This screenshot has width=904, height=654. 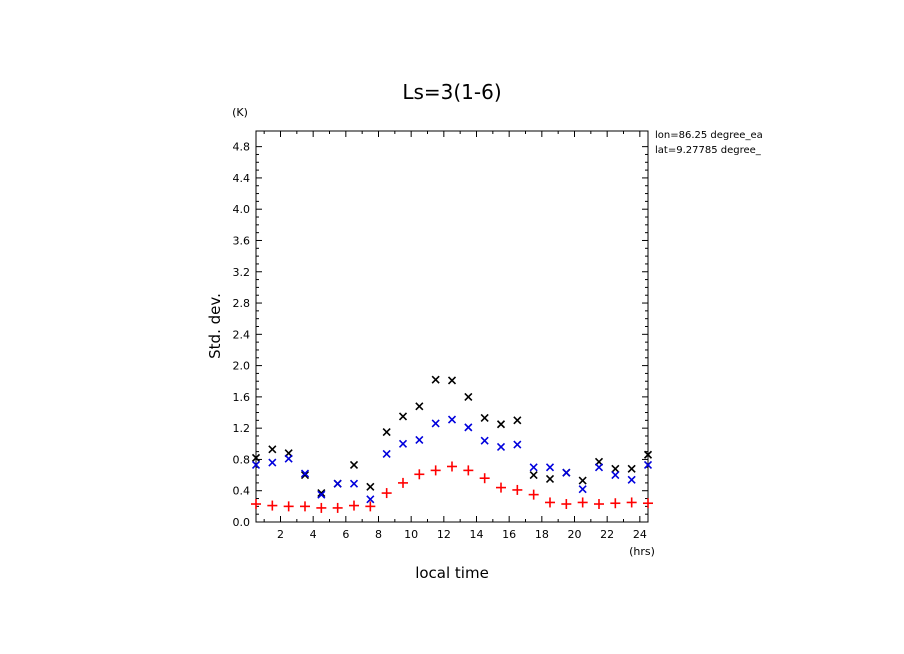 What do you see at coordinates (242, 240) in the screenshot?
I see `y-tick-label: 3.6` at bounding box center [242, 240].